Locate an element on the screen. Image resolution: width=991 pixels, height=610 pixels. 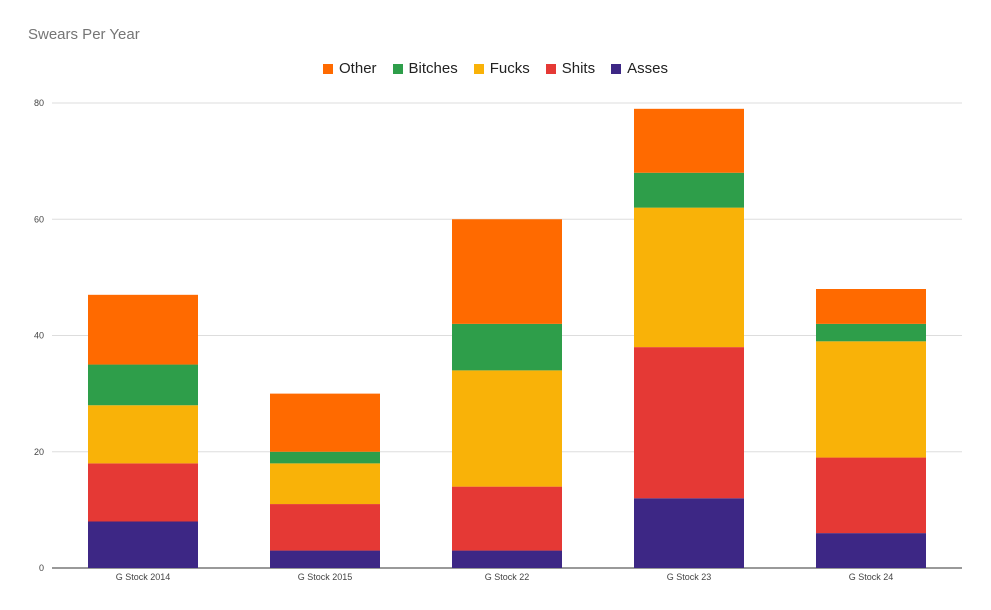
legend-label: Shits is located at coordinates (578, 68).